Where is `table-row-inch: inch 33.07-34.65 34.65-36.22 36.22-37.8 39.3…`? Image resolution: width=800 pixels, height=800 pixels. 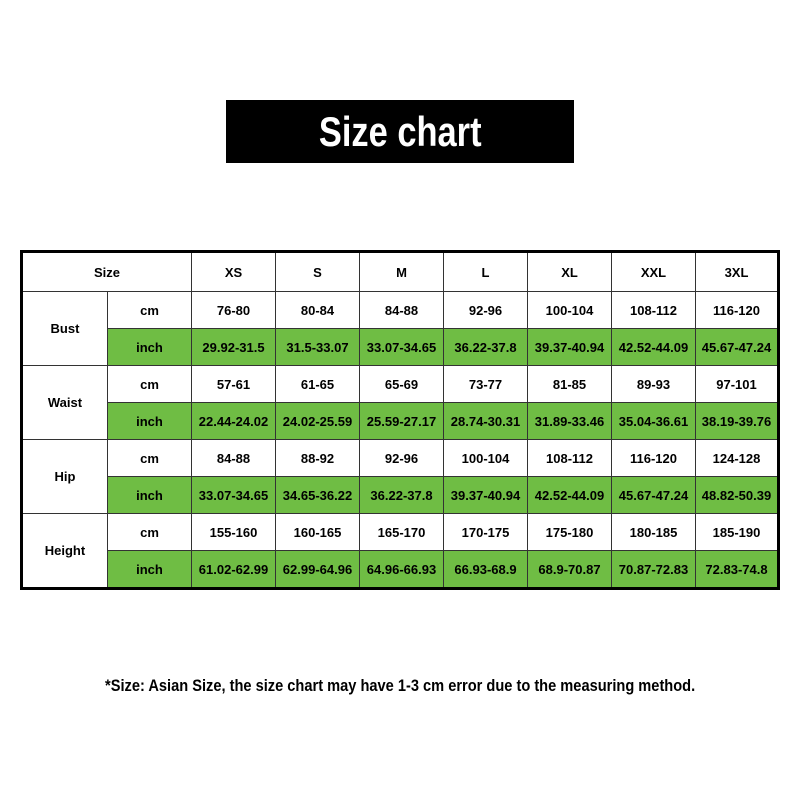 table-row-inch: inch 33.07-34.65 34.65-36.22 36.22-37.8 39.3… is located at coordinates (400, 495).